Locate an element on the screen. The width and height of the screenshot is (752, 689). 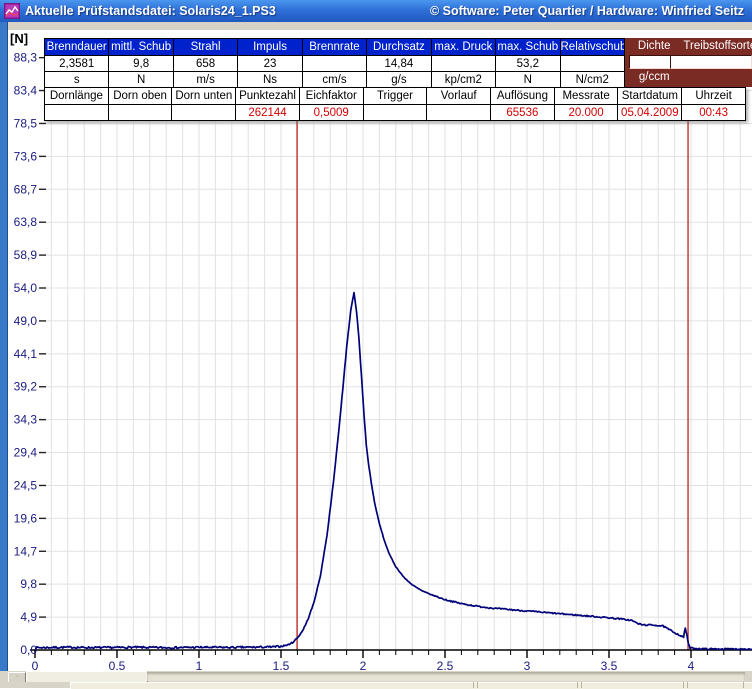
client-top-strip is located at coordinates (376, 26).